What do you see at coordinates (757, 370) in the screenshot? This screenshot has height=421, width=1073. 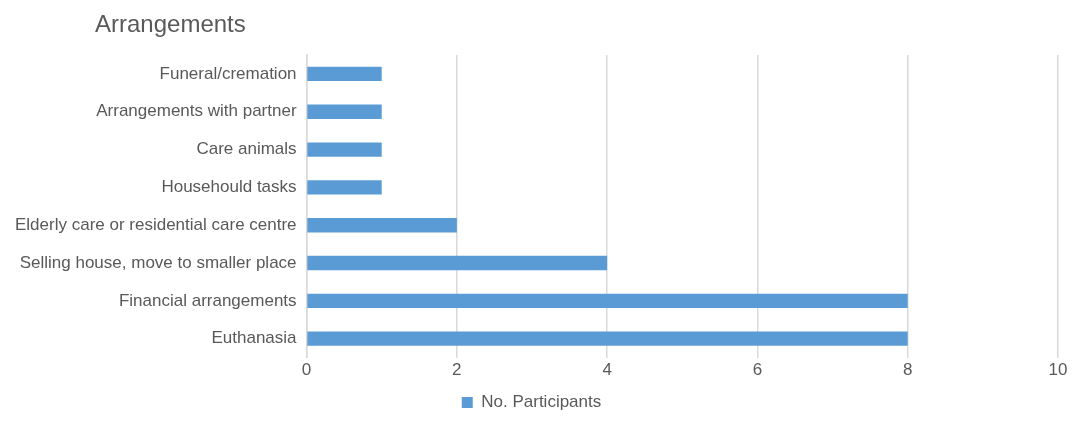 I see `x-tick-label: 6` at bounding box center [757, 370].